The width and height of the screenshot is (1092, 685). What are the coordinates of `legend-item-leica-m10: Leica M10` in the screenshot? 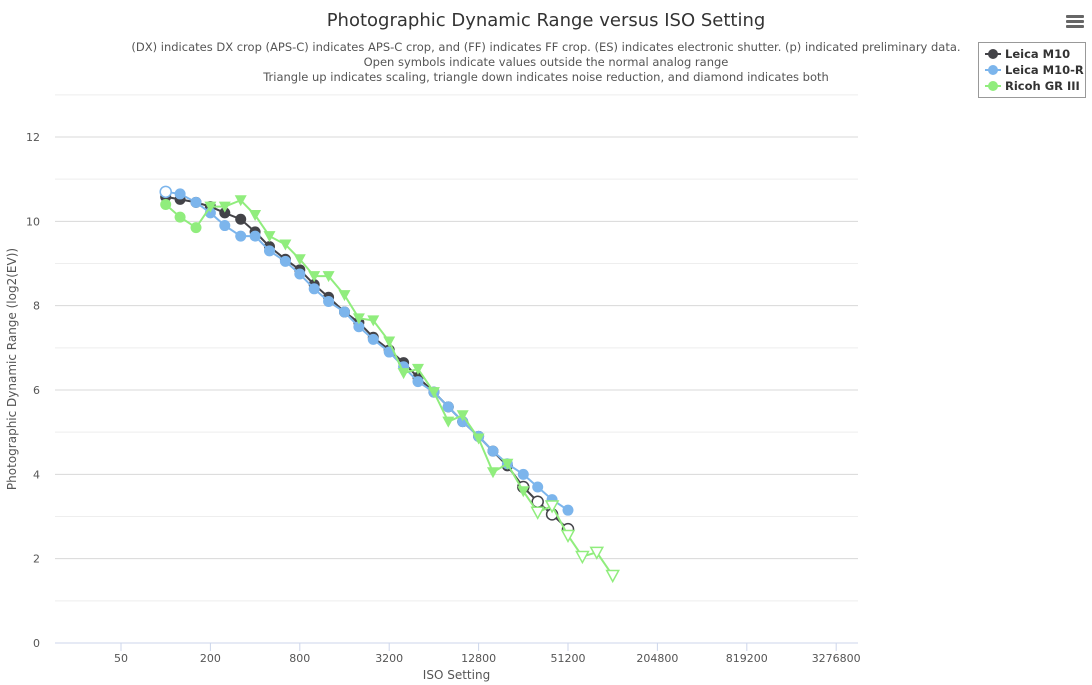 It's located at (1032, 54).